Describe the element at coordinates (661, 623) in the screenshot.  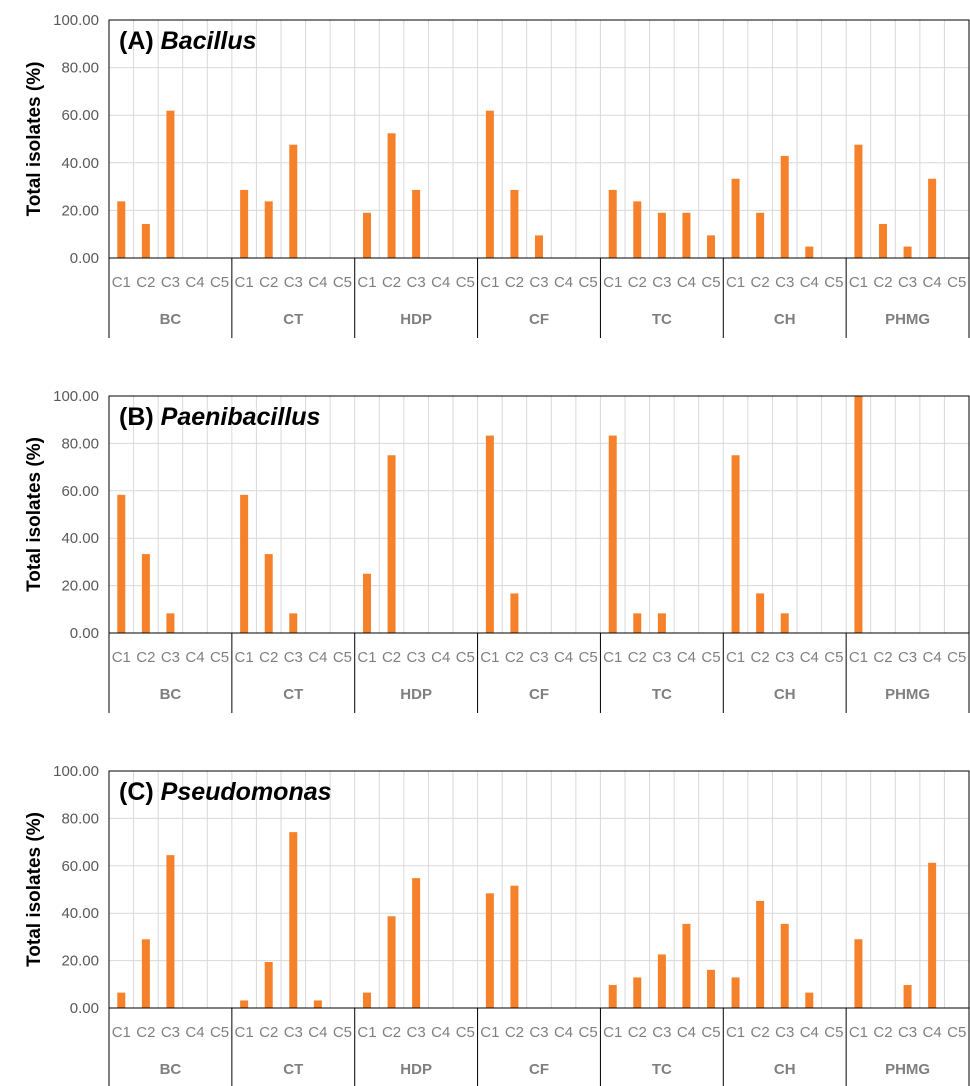
I see `bar-tc-c3` at that location.